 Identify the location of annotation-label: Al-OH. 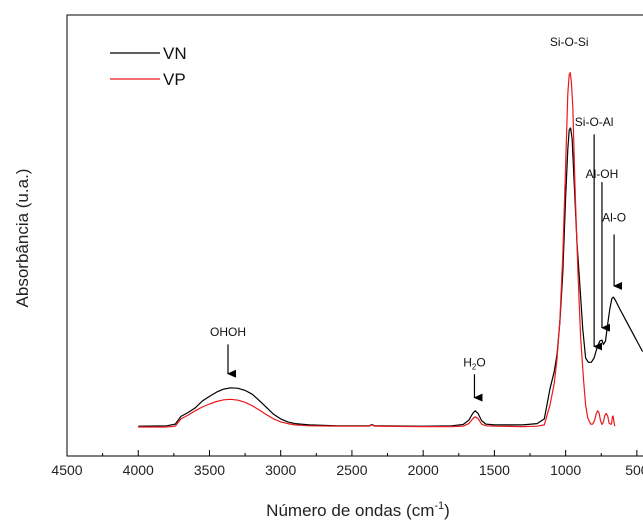
(602, 174).